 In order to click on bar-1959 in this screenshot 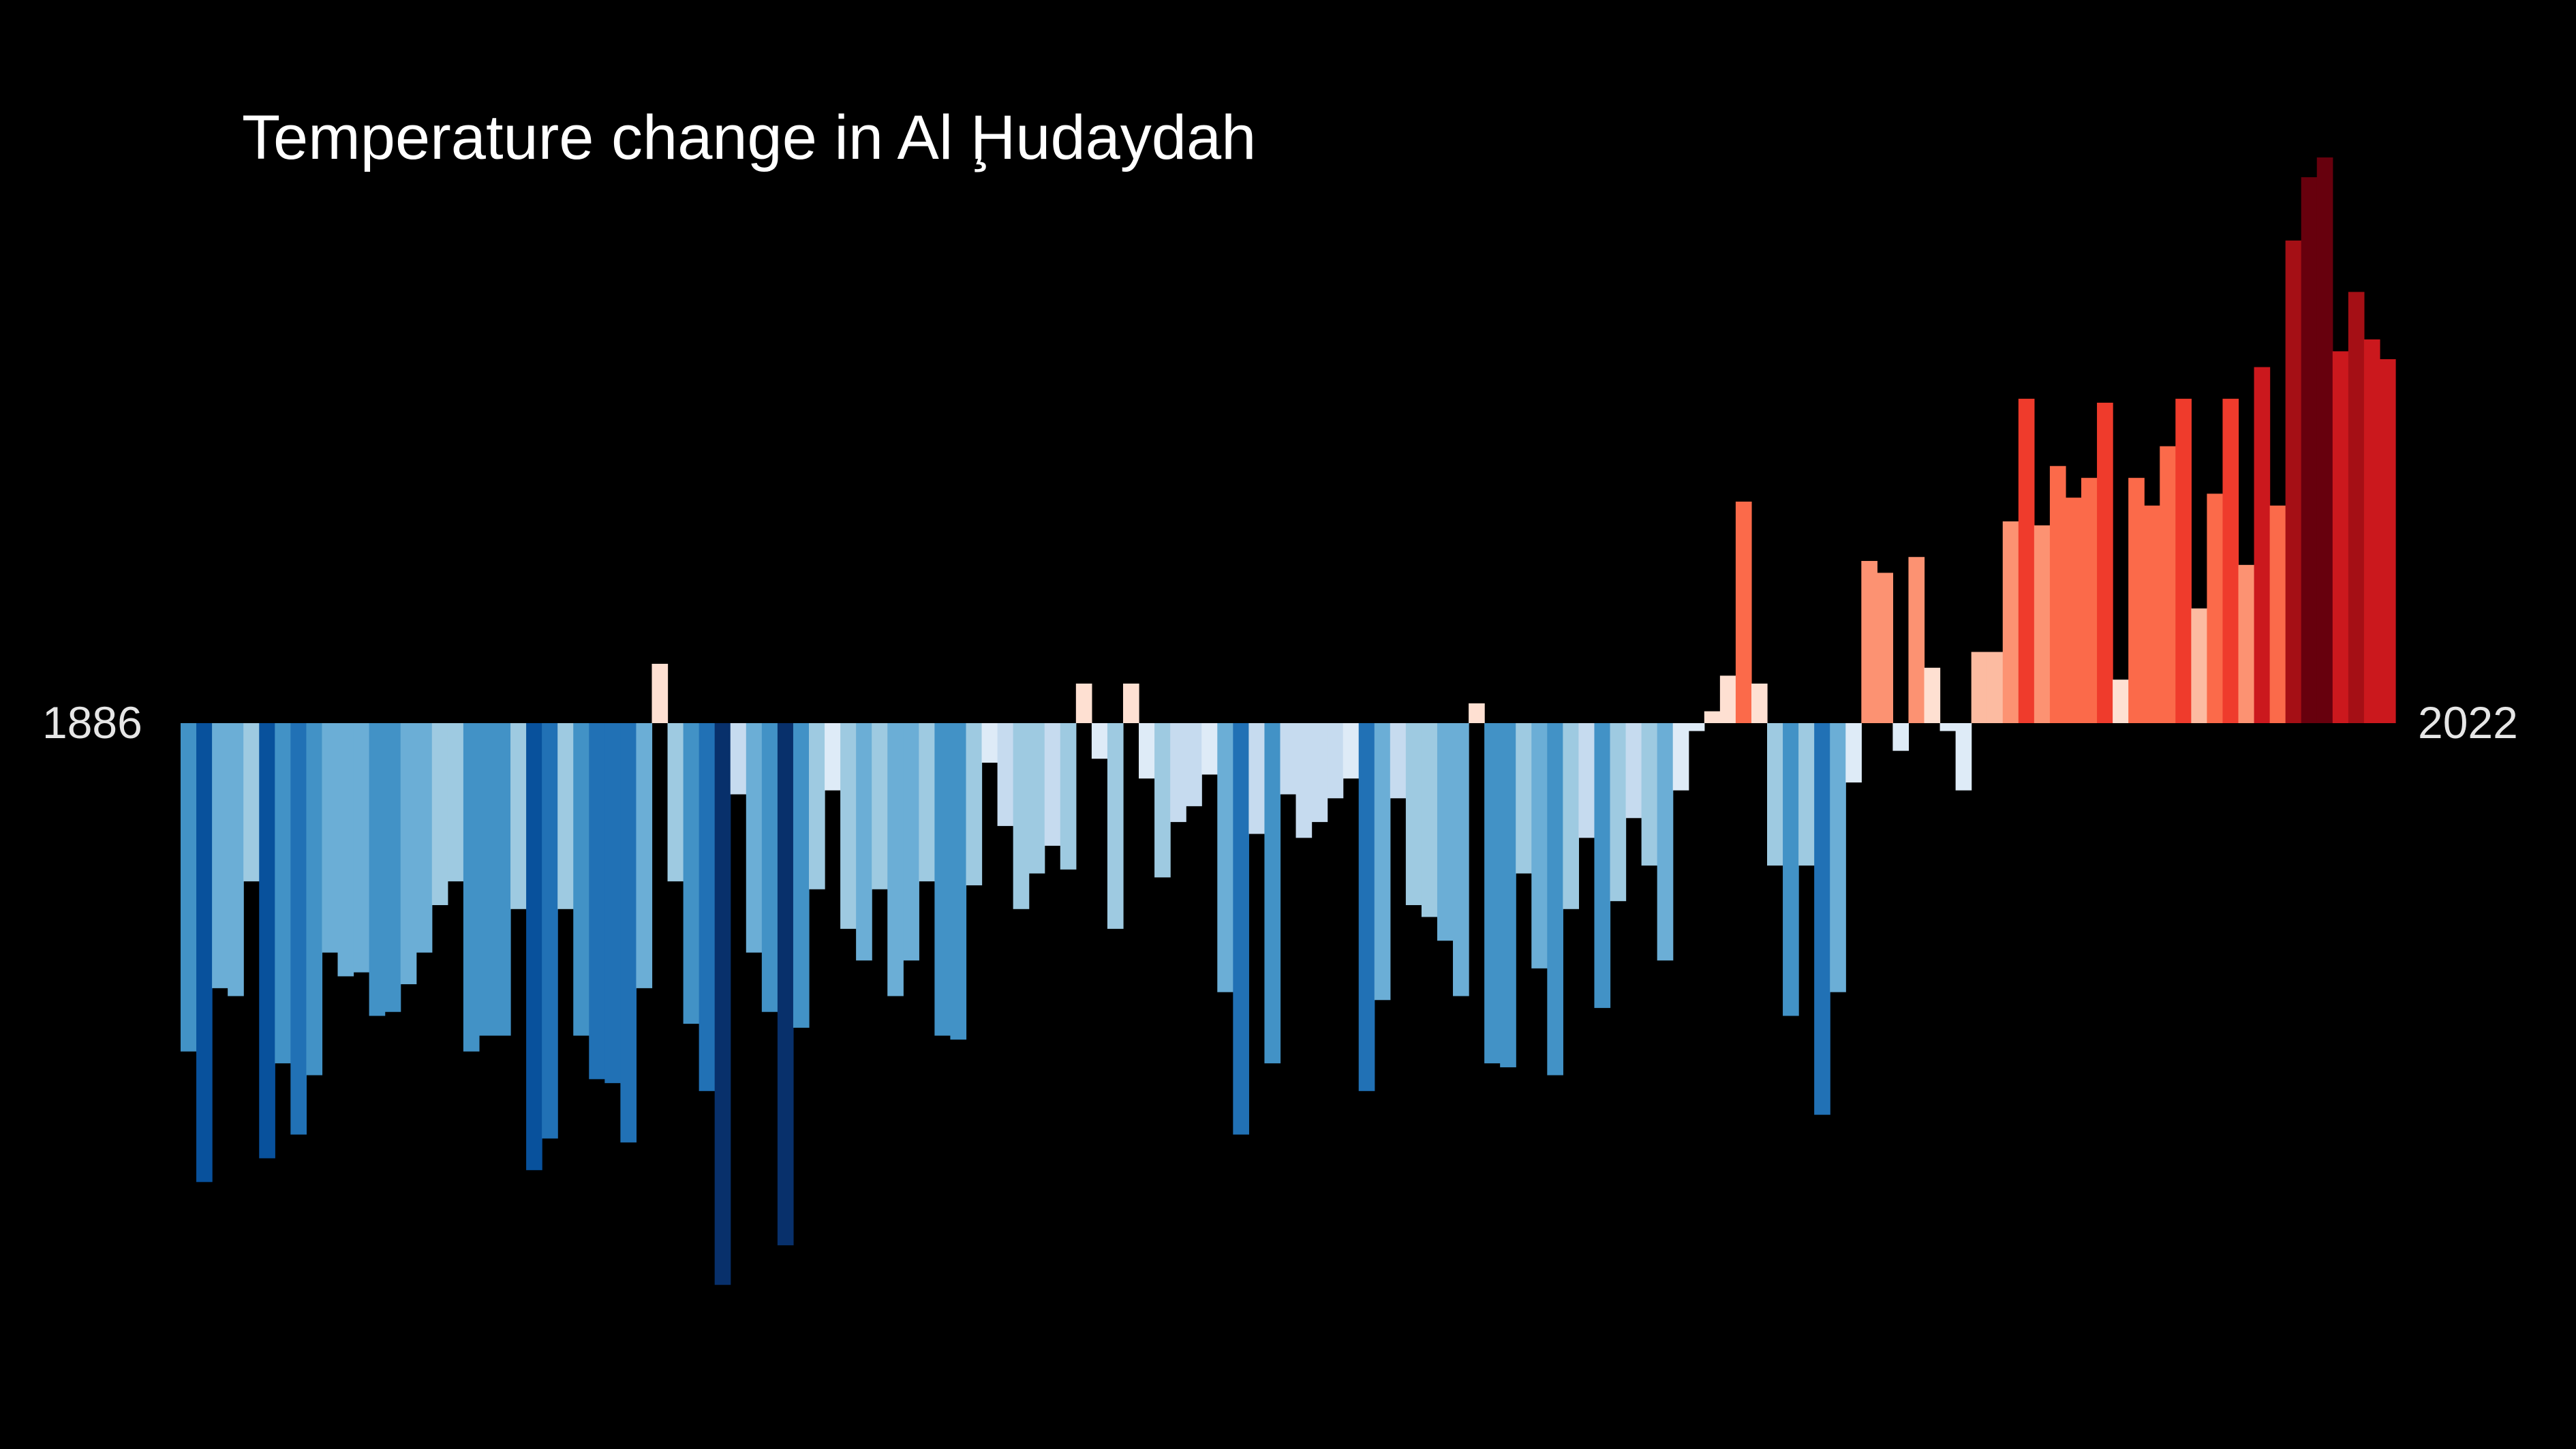, I will do `click(1335, 761)`.